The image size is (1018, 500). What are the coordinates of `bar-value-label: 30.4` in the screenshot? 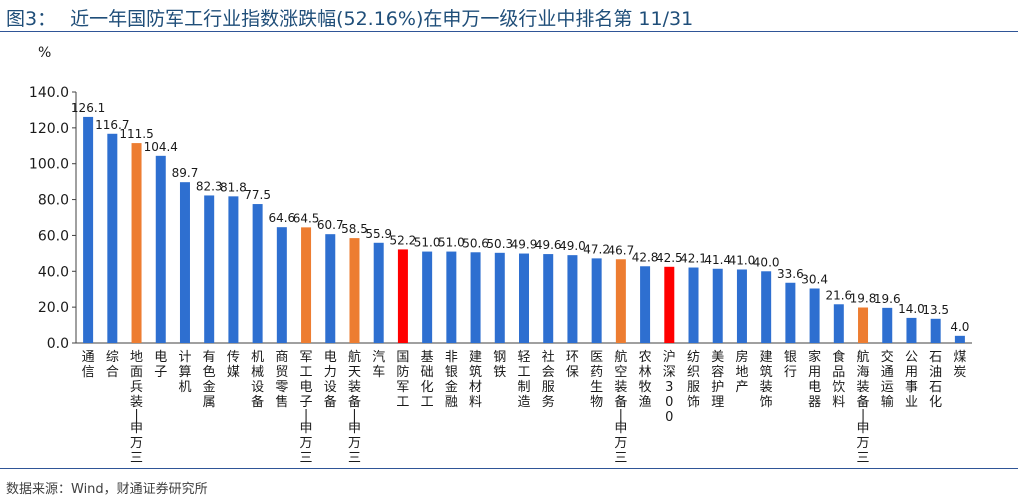 It's located at (814, 279).